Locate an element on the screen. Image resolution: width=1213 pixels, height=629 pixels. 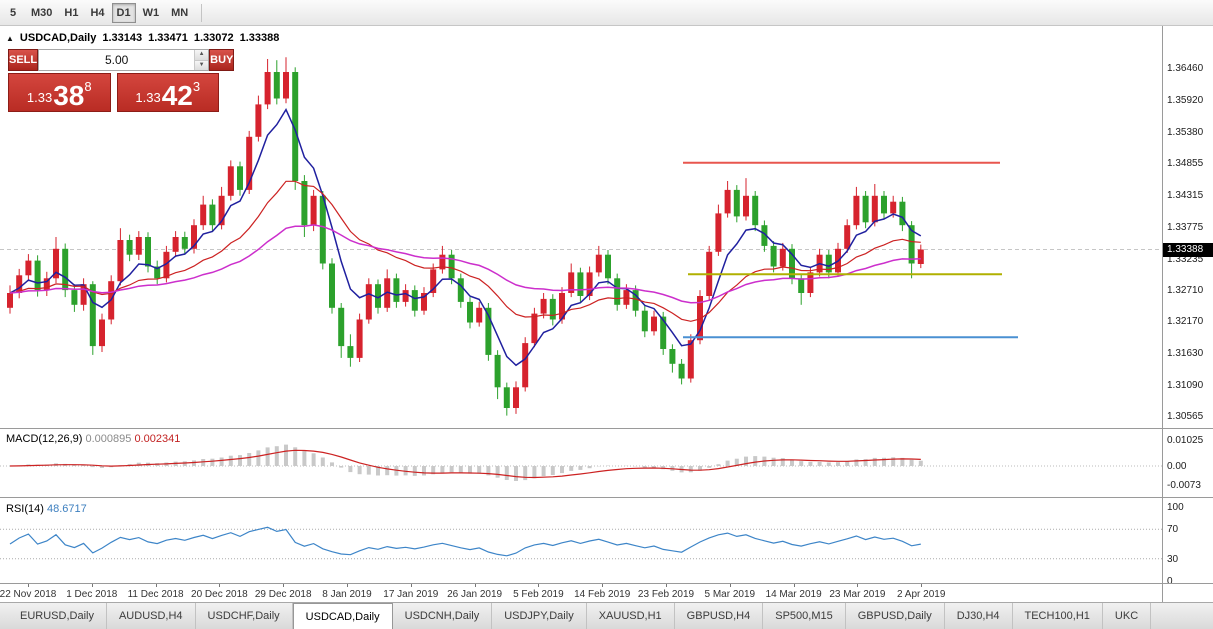
macd-scale-label: -0.0073 is located at coordinates (1184, 485).